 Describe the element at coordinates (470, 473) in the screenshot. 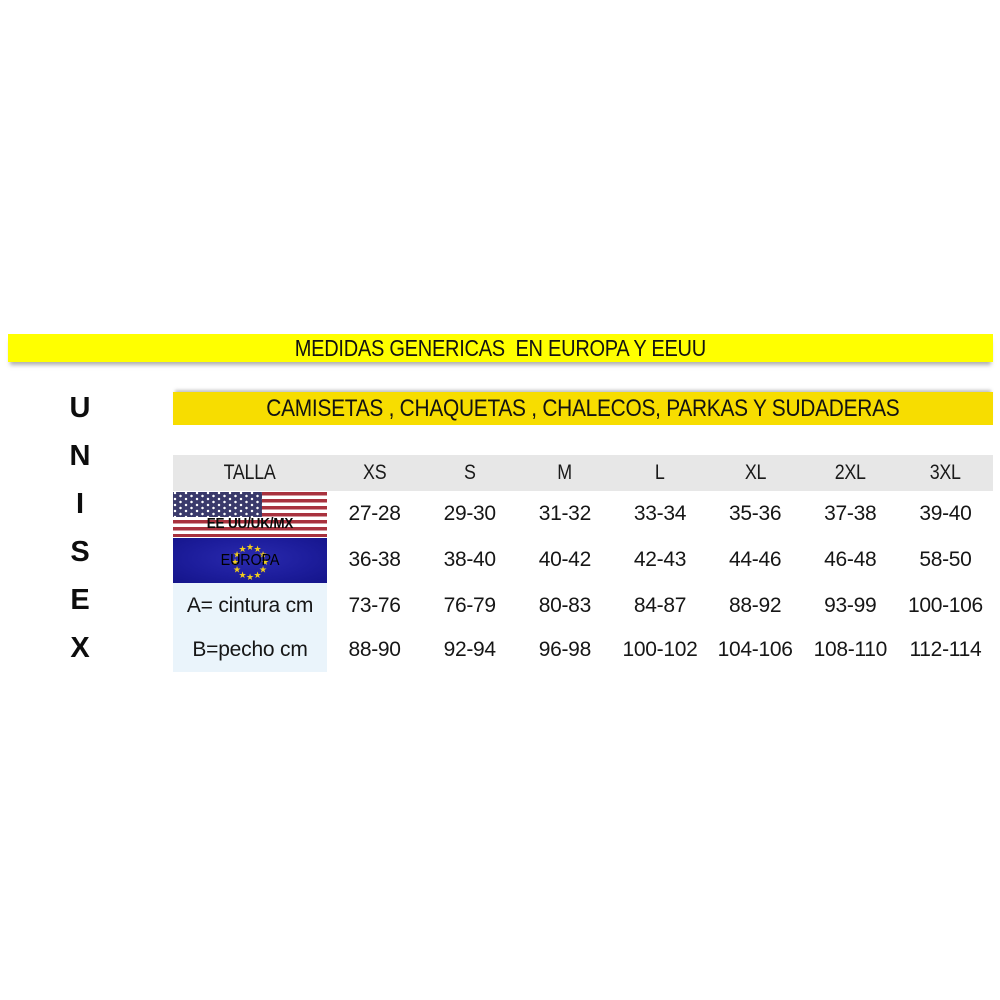

I see `header-cell-s: S` at that location.